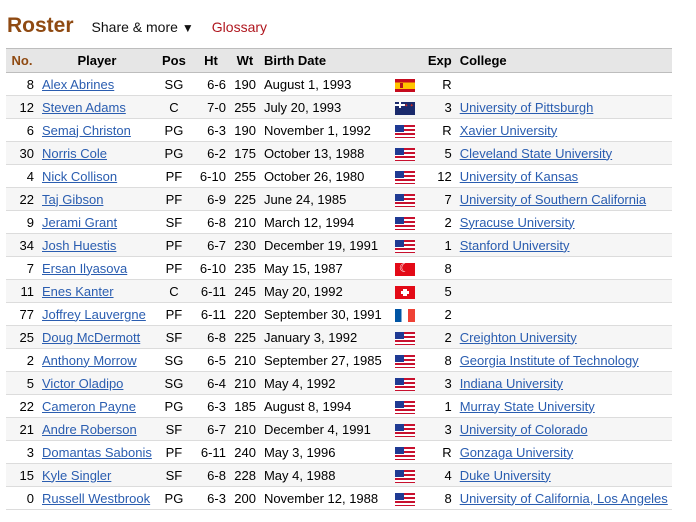 Image resolution: width=696 pixels, height=522 pixels. I want to click on weight: 225, so click(245, 199).